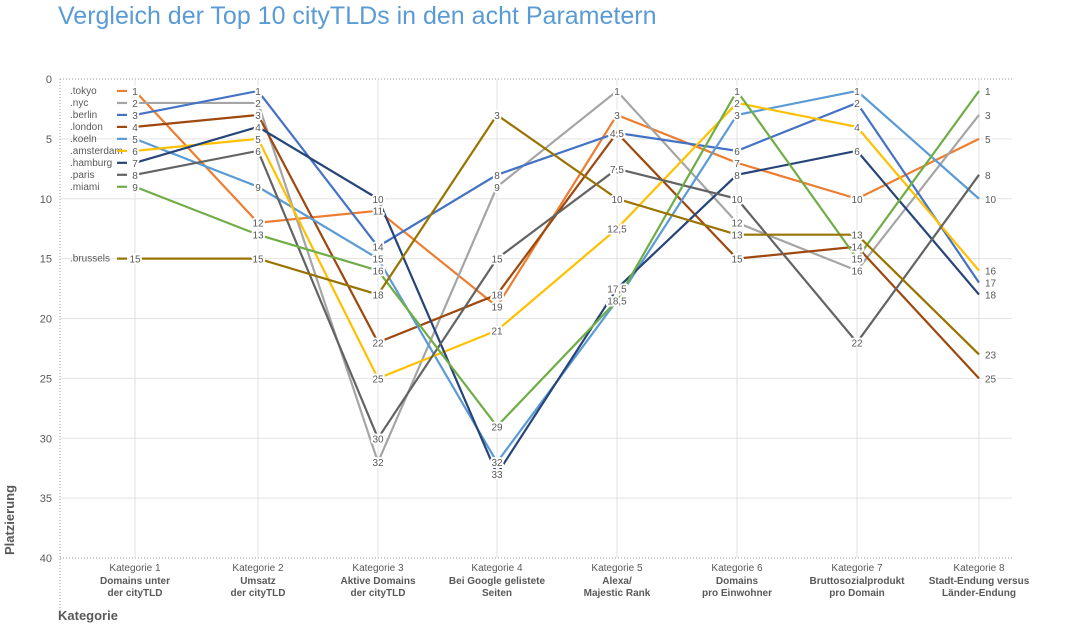 This screenshot has height=642, width=1066. What do you see at coordinates (497, 593) in the screenshot?
I see `category-sublabel: Seiten` at bounding box center [497, 593].